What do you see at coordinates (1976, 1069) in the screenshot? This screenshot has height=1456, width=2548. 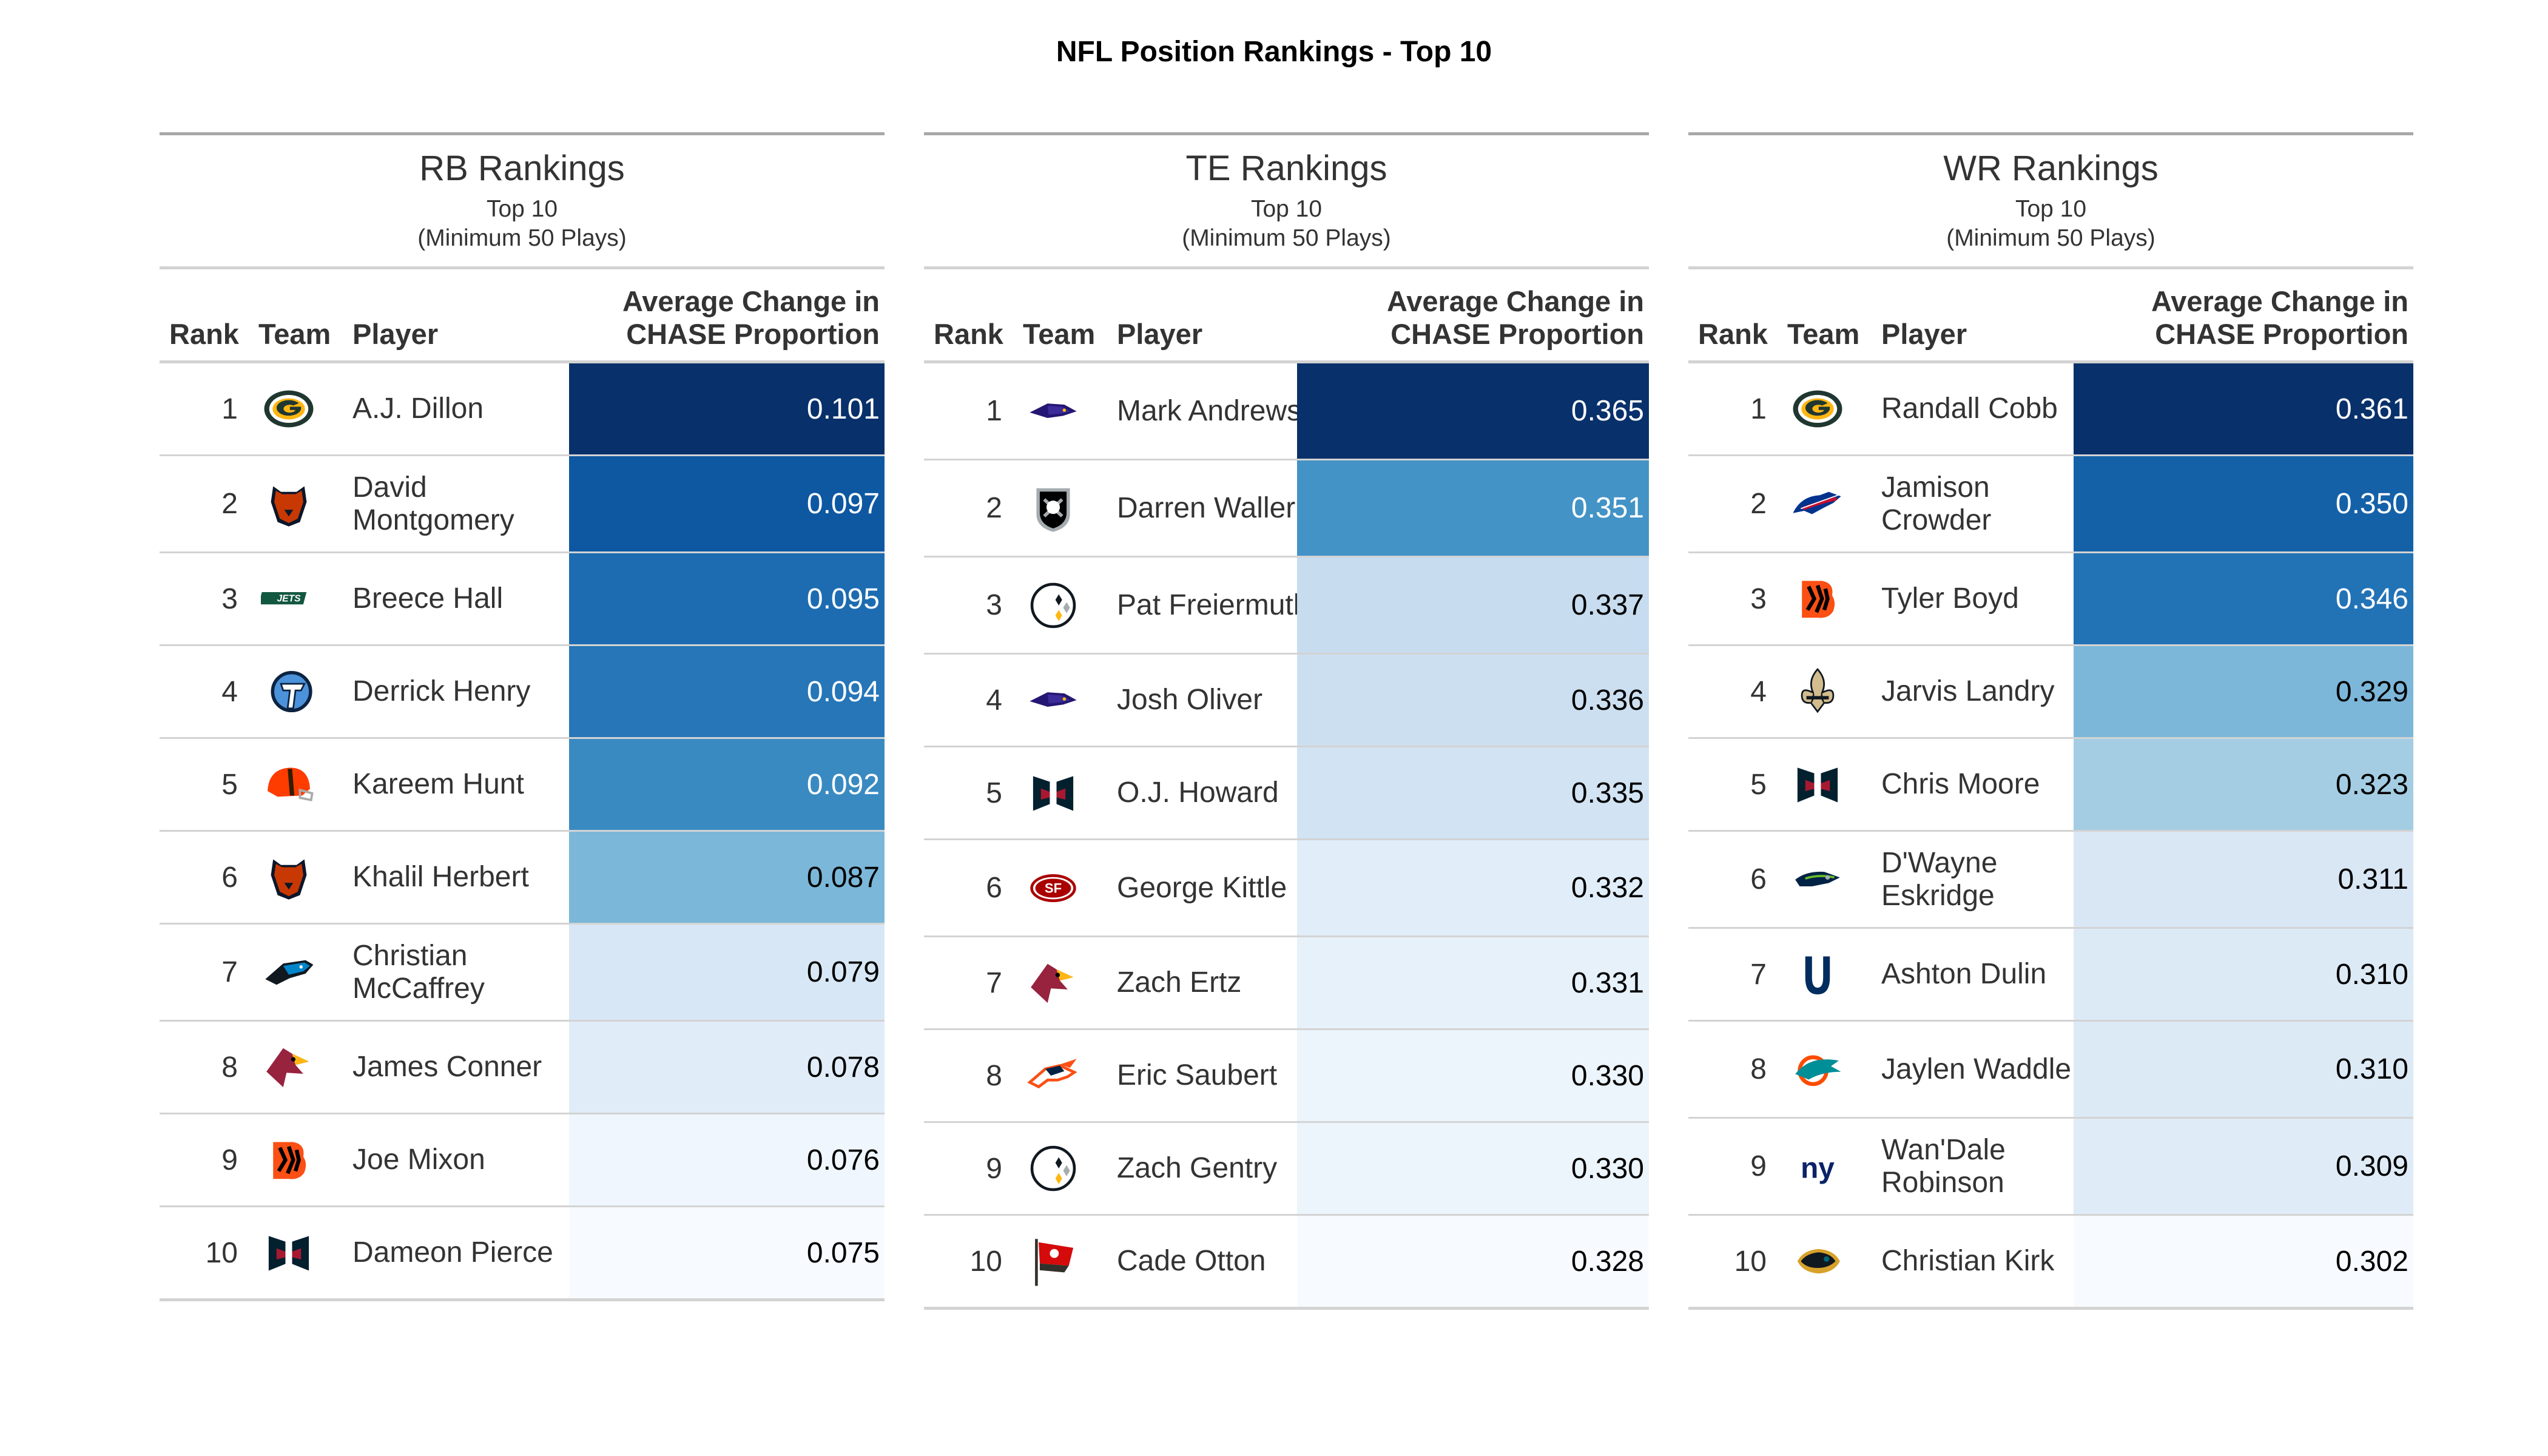 I see `player-name: Jaylen Waddle` at bounding box center [1976, 1069].